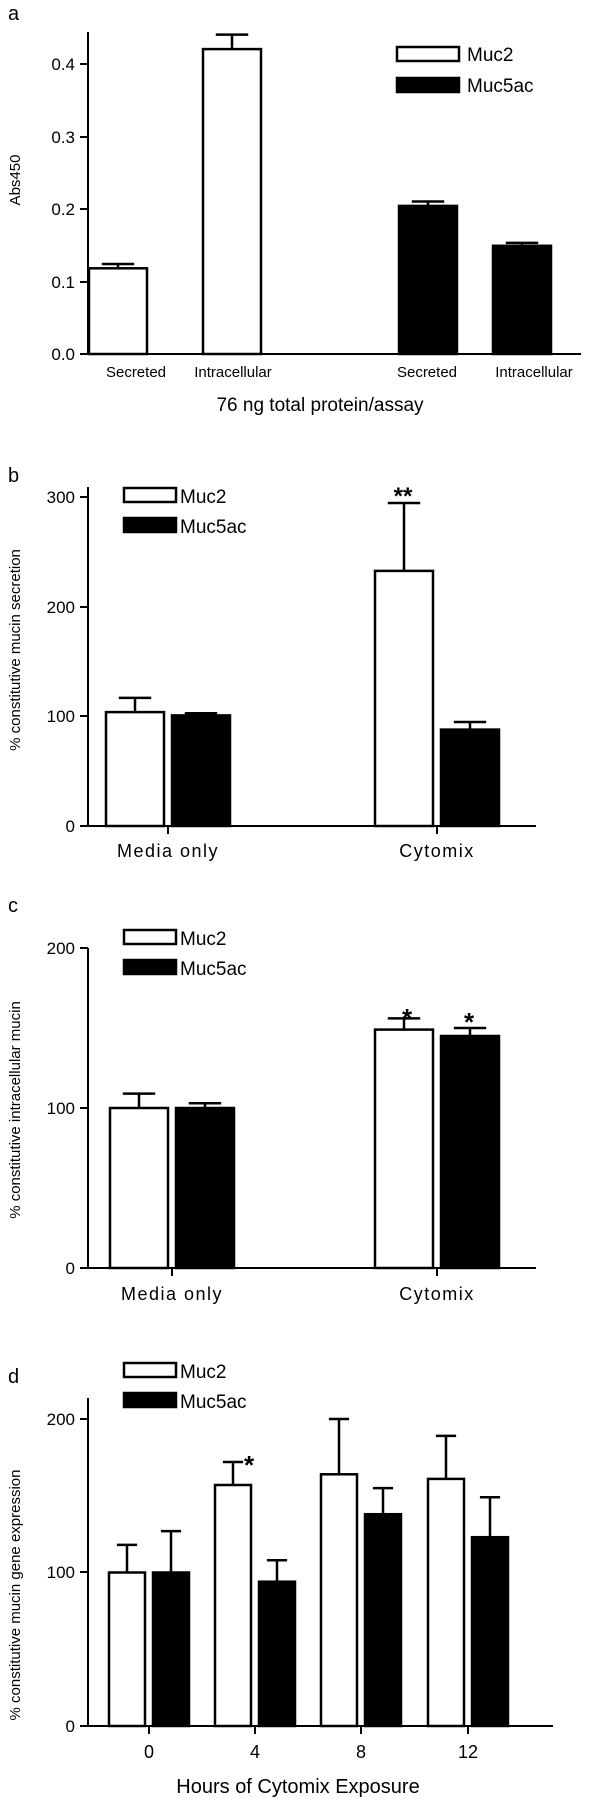  Describe the element at coordinates (135, 769) in the screenshot. I see `panel-b-bar-muc2-media-only` at that location.